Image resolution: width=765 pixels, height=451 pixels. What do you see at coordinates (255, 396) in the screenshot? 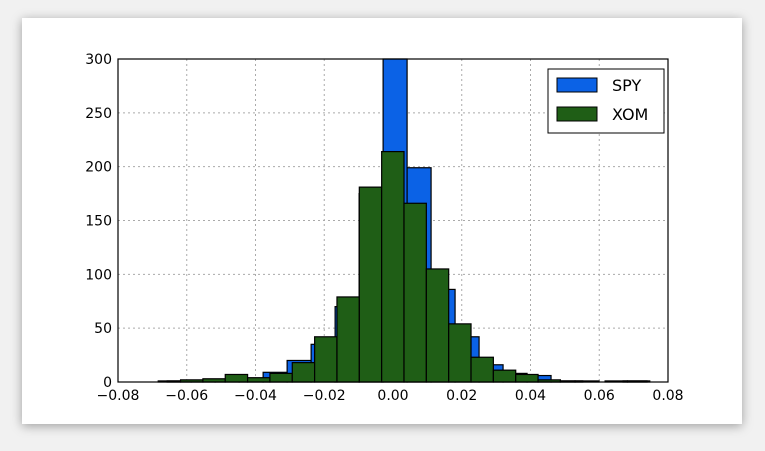
I see `x-tick-label: −0.04` at bounding box center [255, 396].